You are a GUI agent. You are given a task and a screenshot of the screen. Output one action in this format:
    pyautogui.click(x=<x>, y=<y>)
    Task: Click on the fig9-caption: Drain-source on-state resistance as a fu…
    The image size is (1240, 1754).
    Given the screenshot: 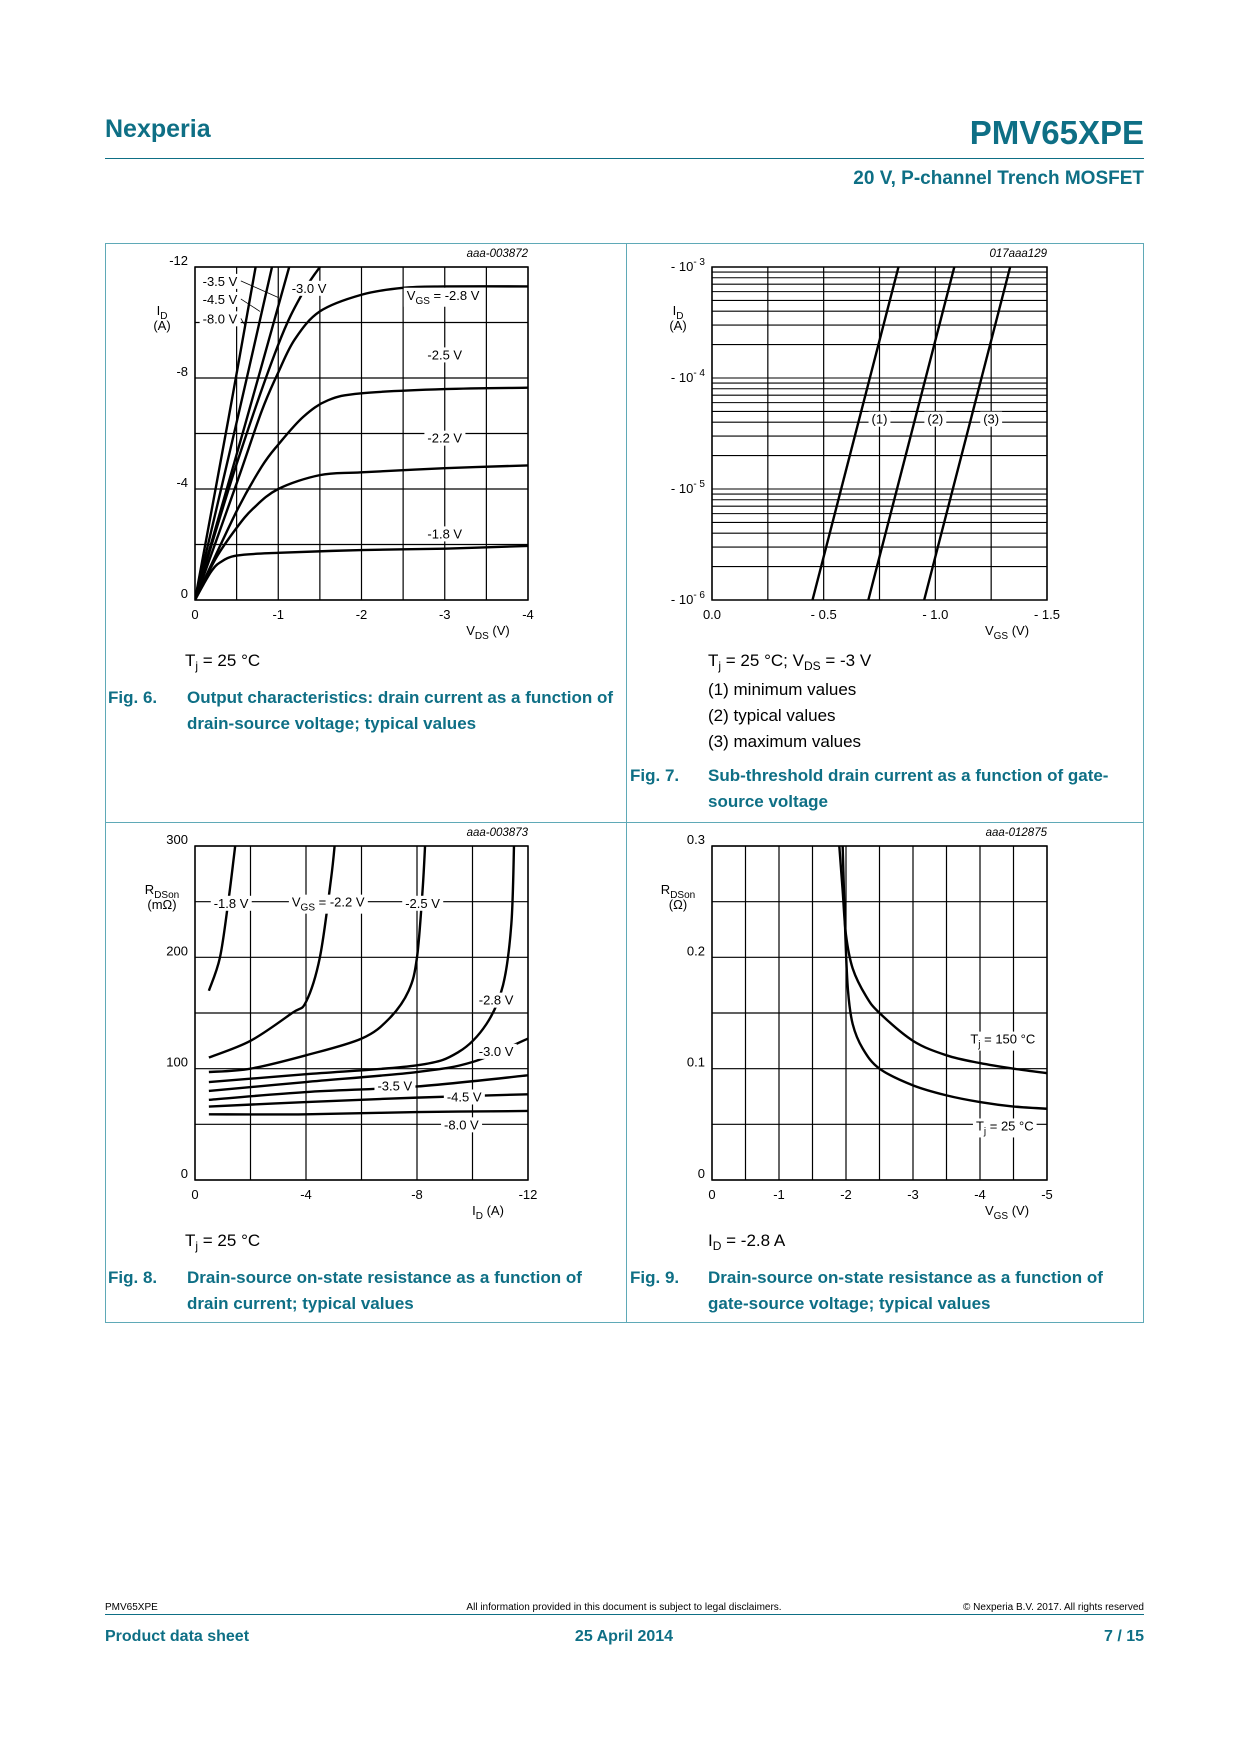 What is the action you would take?
    pyautogui.click(x=905, y=1290)
    